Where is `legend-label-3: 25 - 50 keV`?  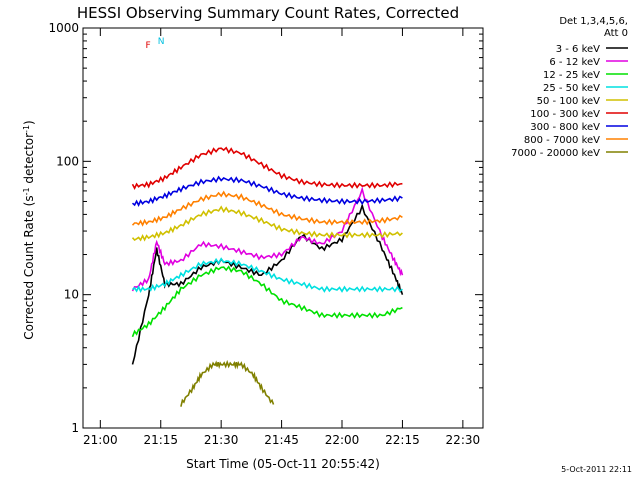
legend-label-3: 25 - 50 keV is located at coordinates (571, 88).